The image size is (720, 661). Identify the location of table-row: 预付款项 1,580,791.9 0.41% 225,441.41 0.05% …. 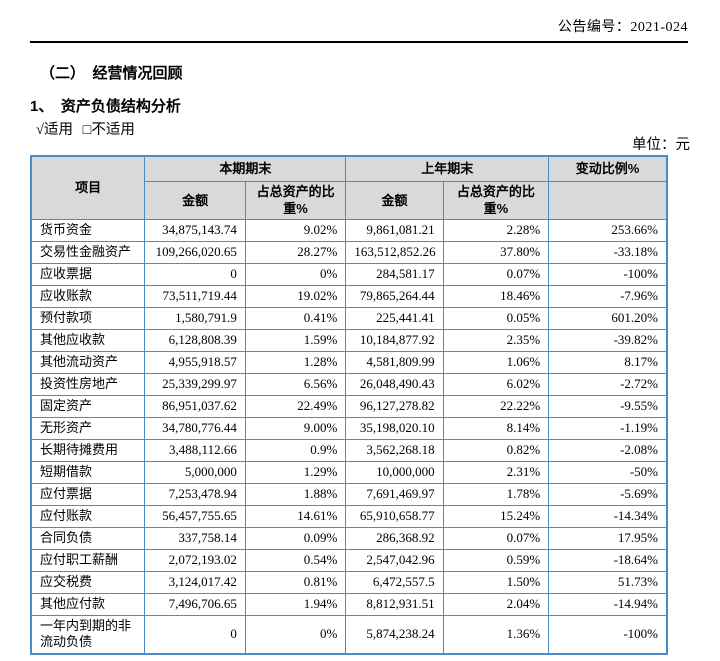
(349, 318).